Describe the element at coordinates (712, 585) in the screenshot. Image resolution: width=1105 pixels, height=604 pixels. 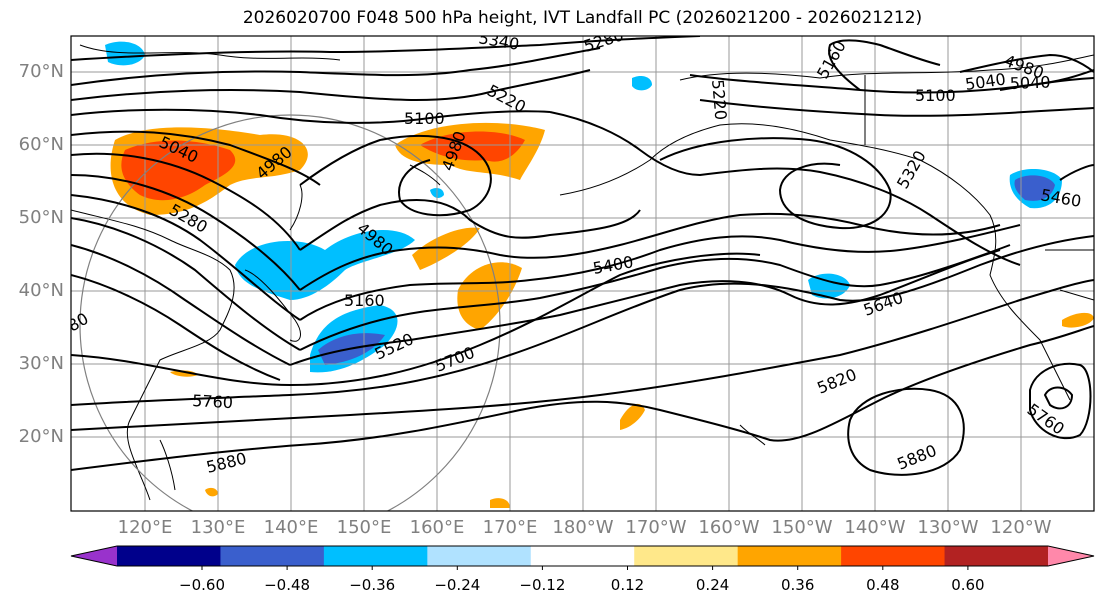
I see `colorbar-tick-label: 0.24` at that location.